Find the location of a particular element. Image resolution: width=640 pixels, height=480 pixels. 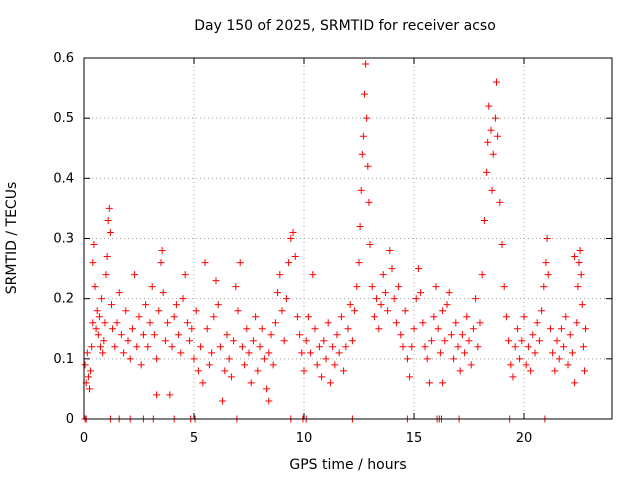

x-tick-label: 10 is located at coordinates (304, 438).